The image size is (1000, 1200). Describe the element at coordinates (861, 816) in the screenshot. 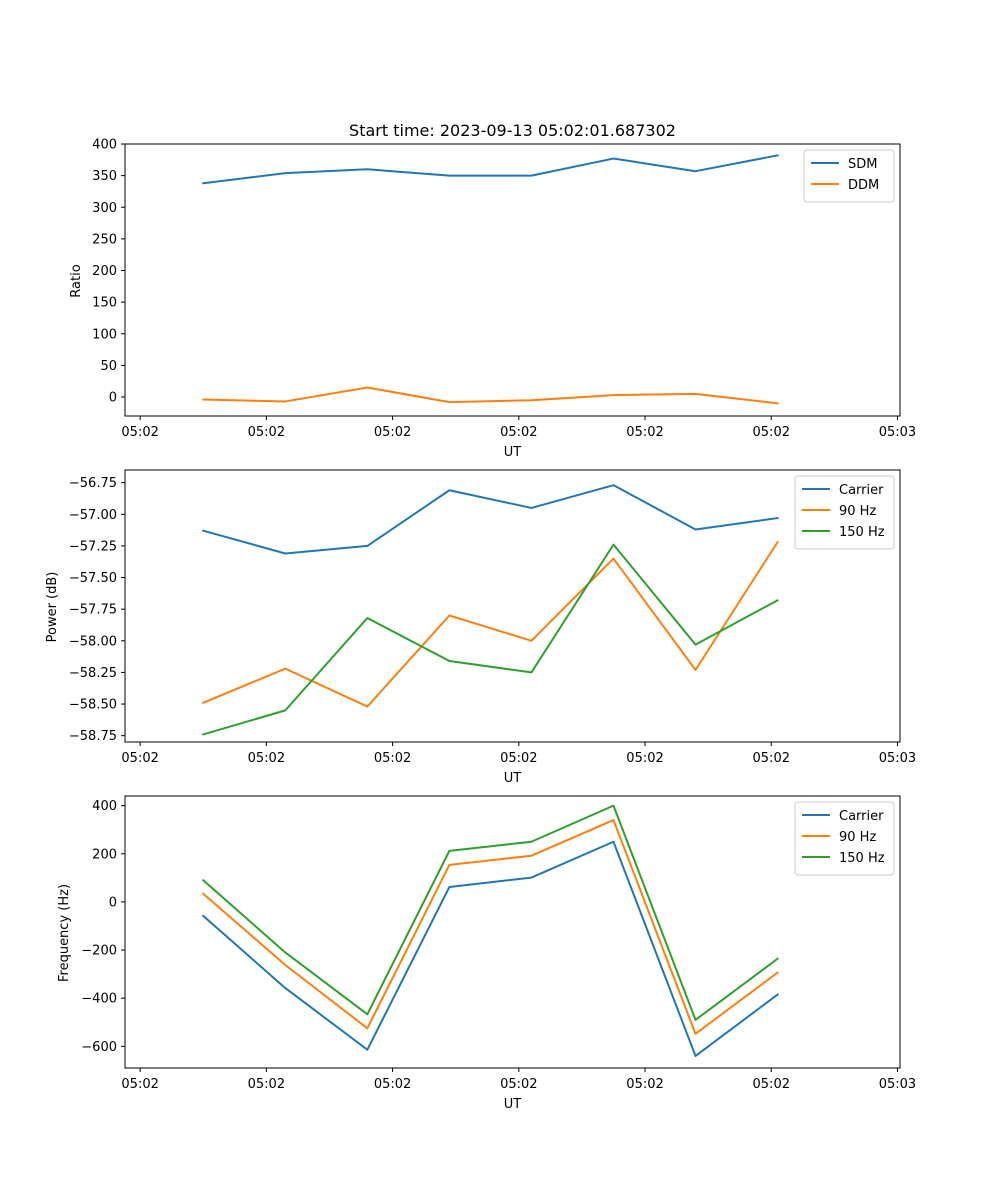

I see `frequency-legend-label-carrier: Carrier` at that location.